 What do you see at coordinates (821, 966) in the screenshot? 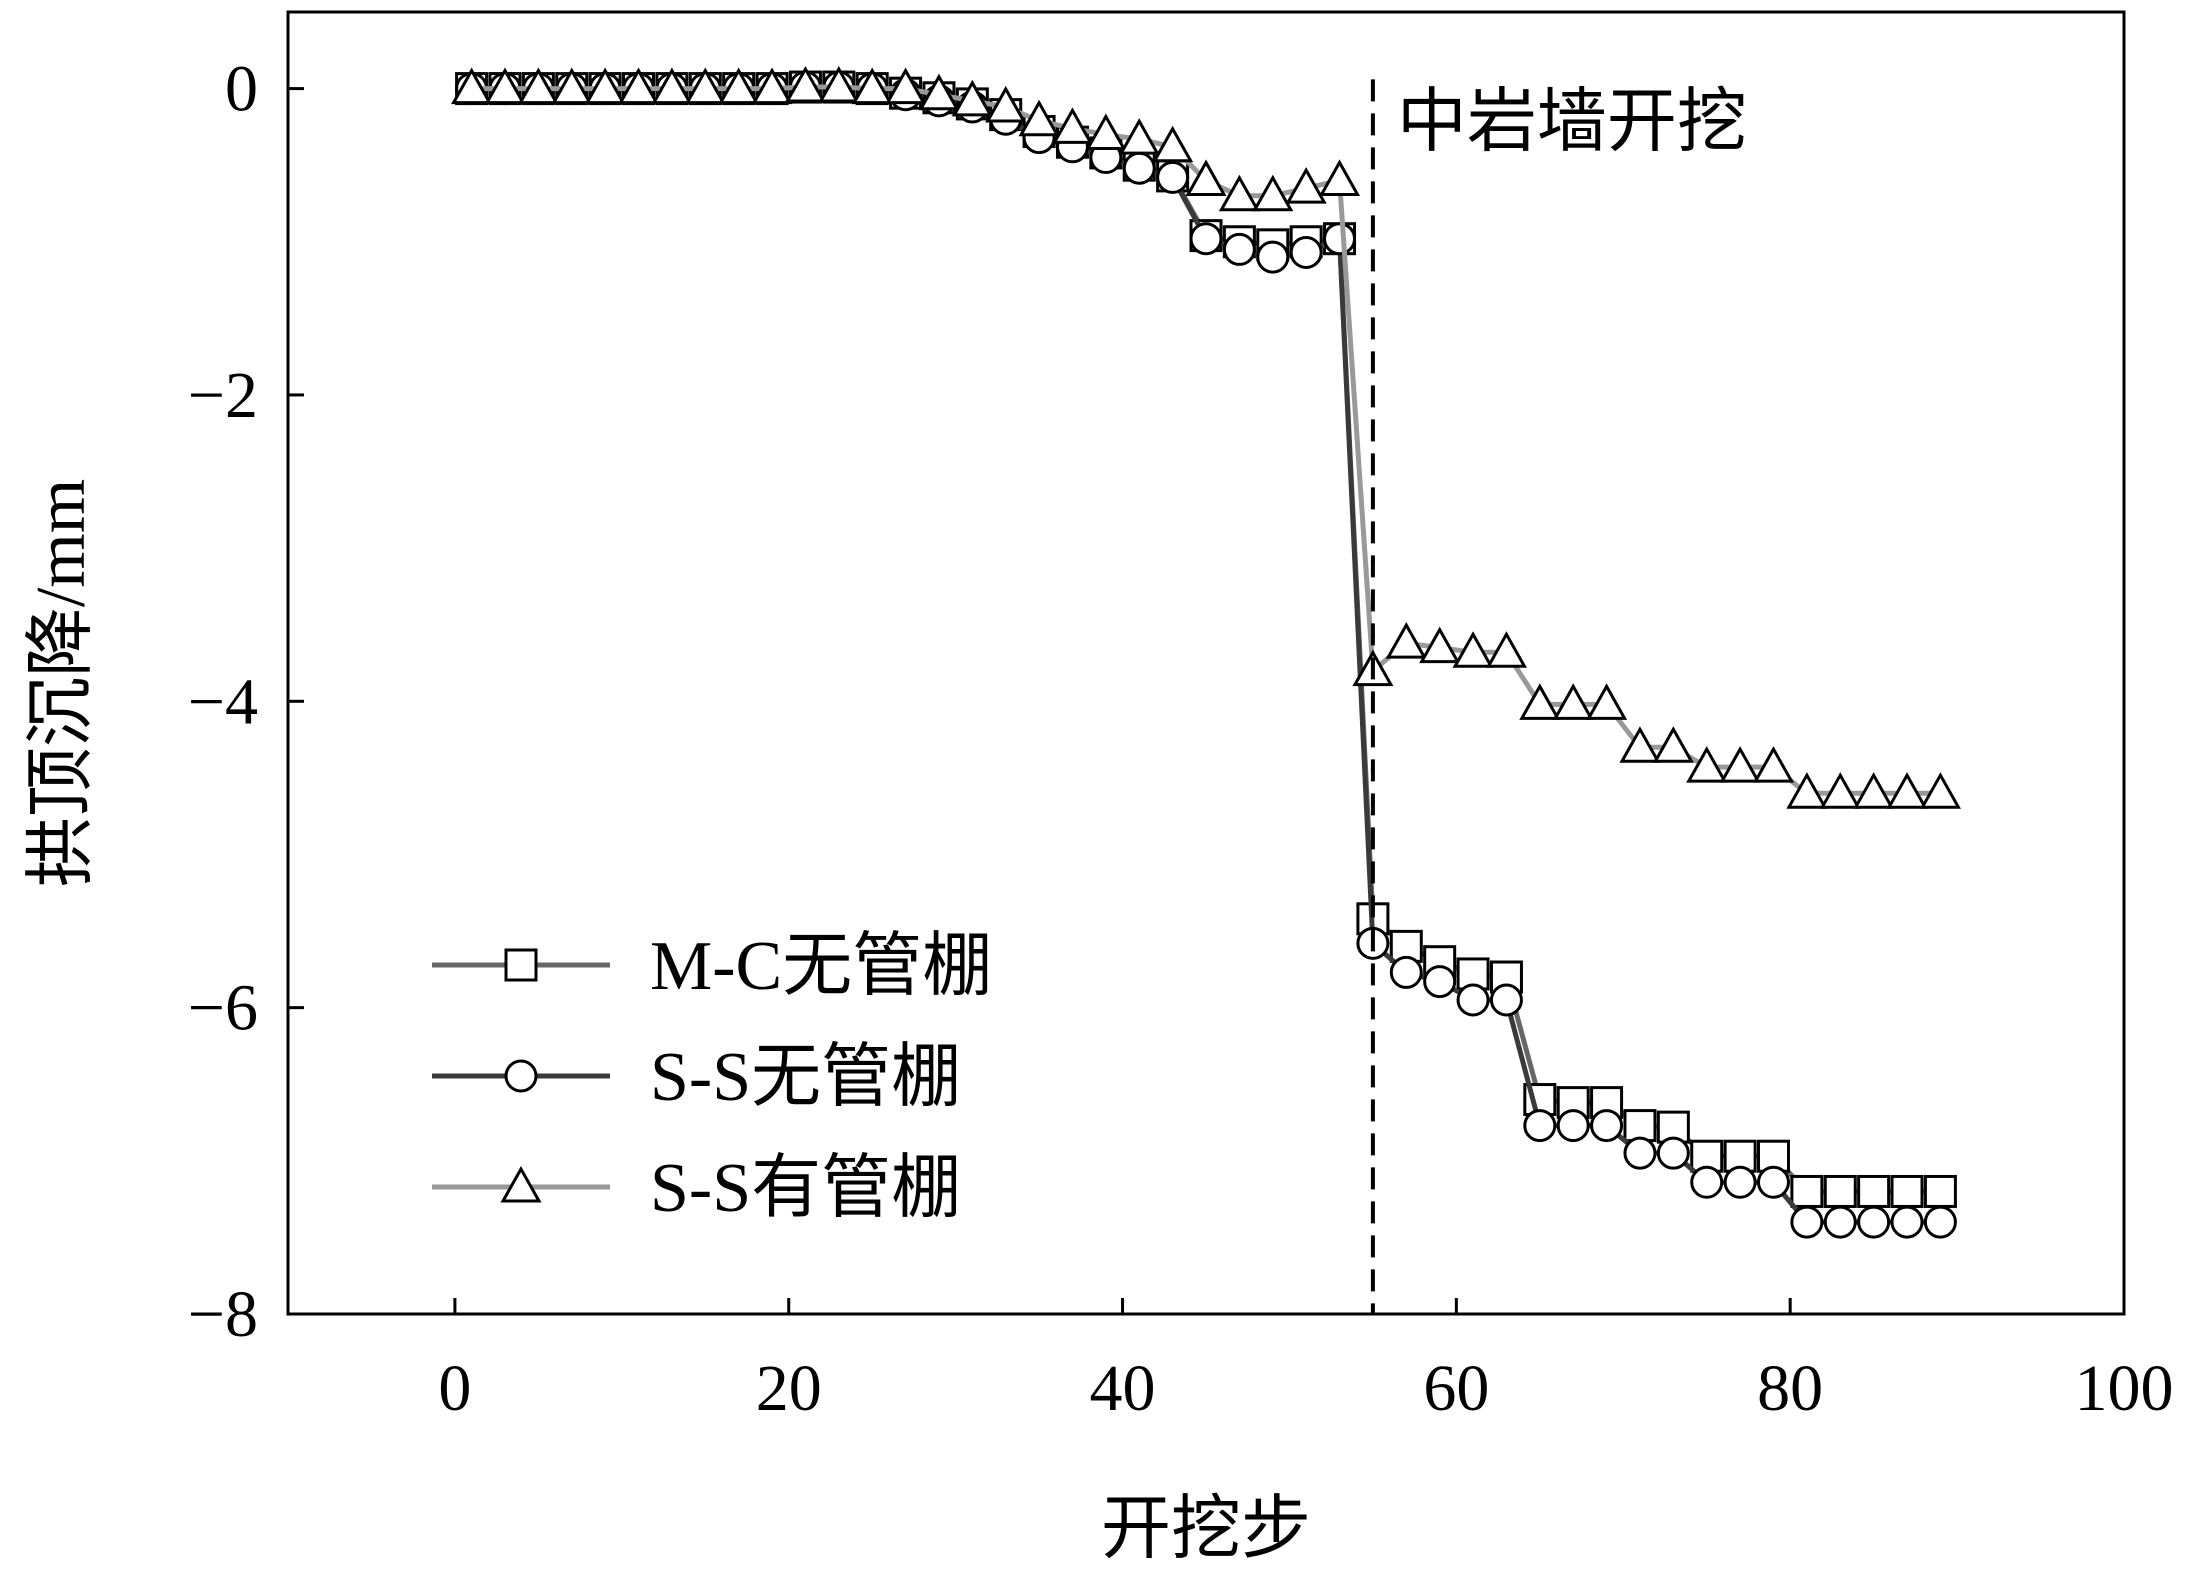
I see `legend-label: M-C无管棚` at bounding box center [821, 966].